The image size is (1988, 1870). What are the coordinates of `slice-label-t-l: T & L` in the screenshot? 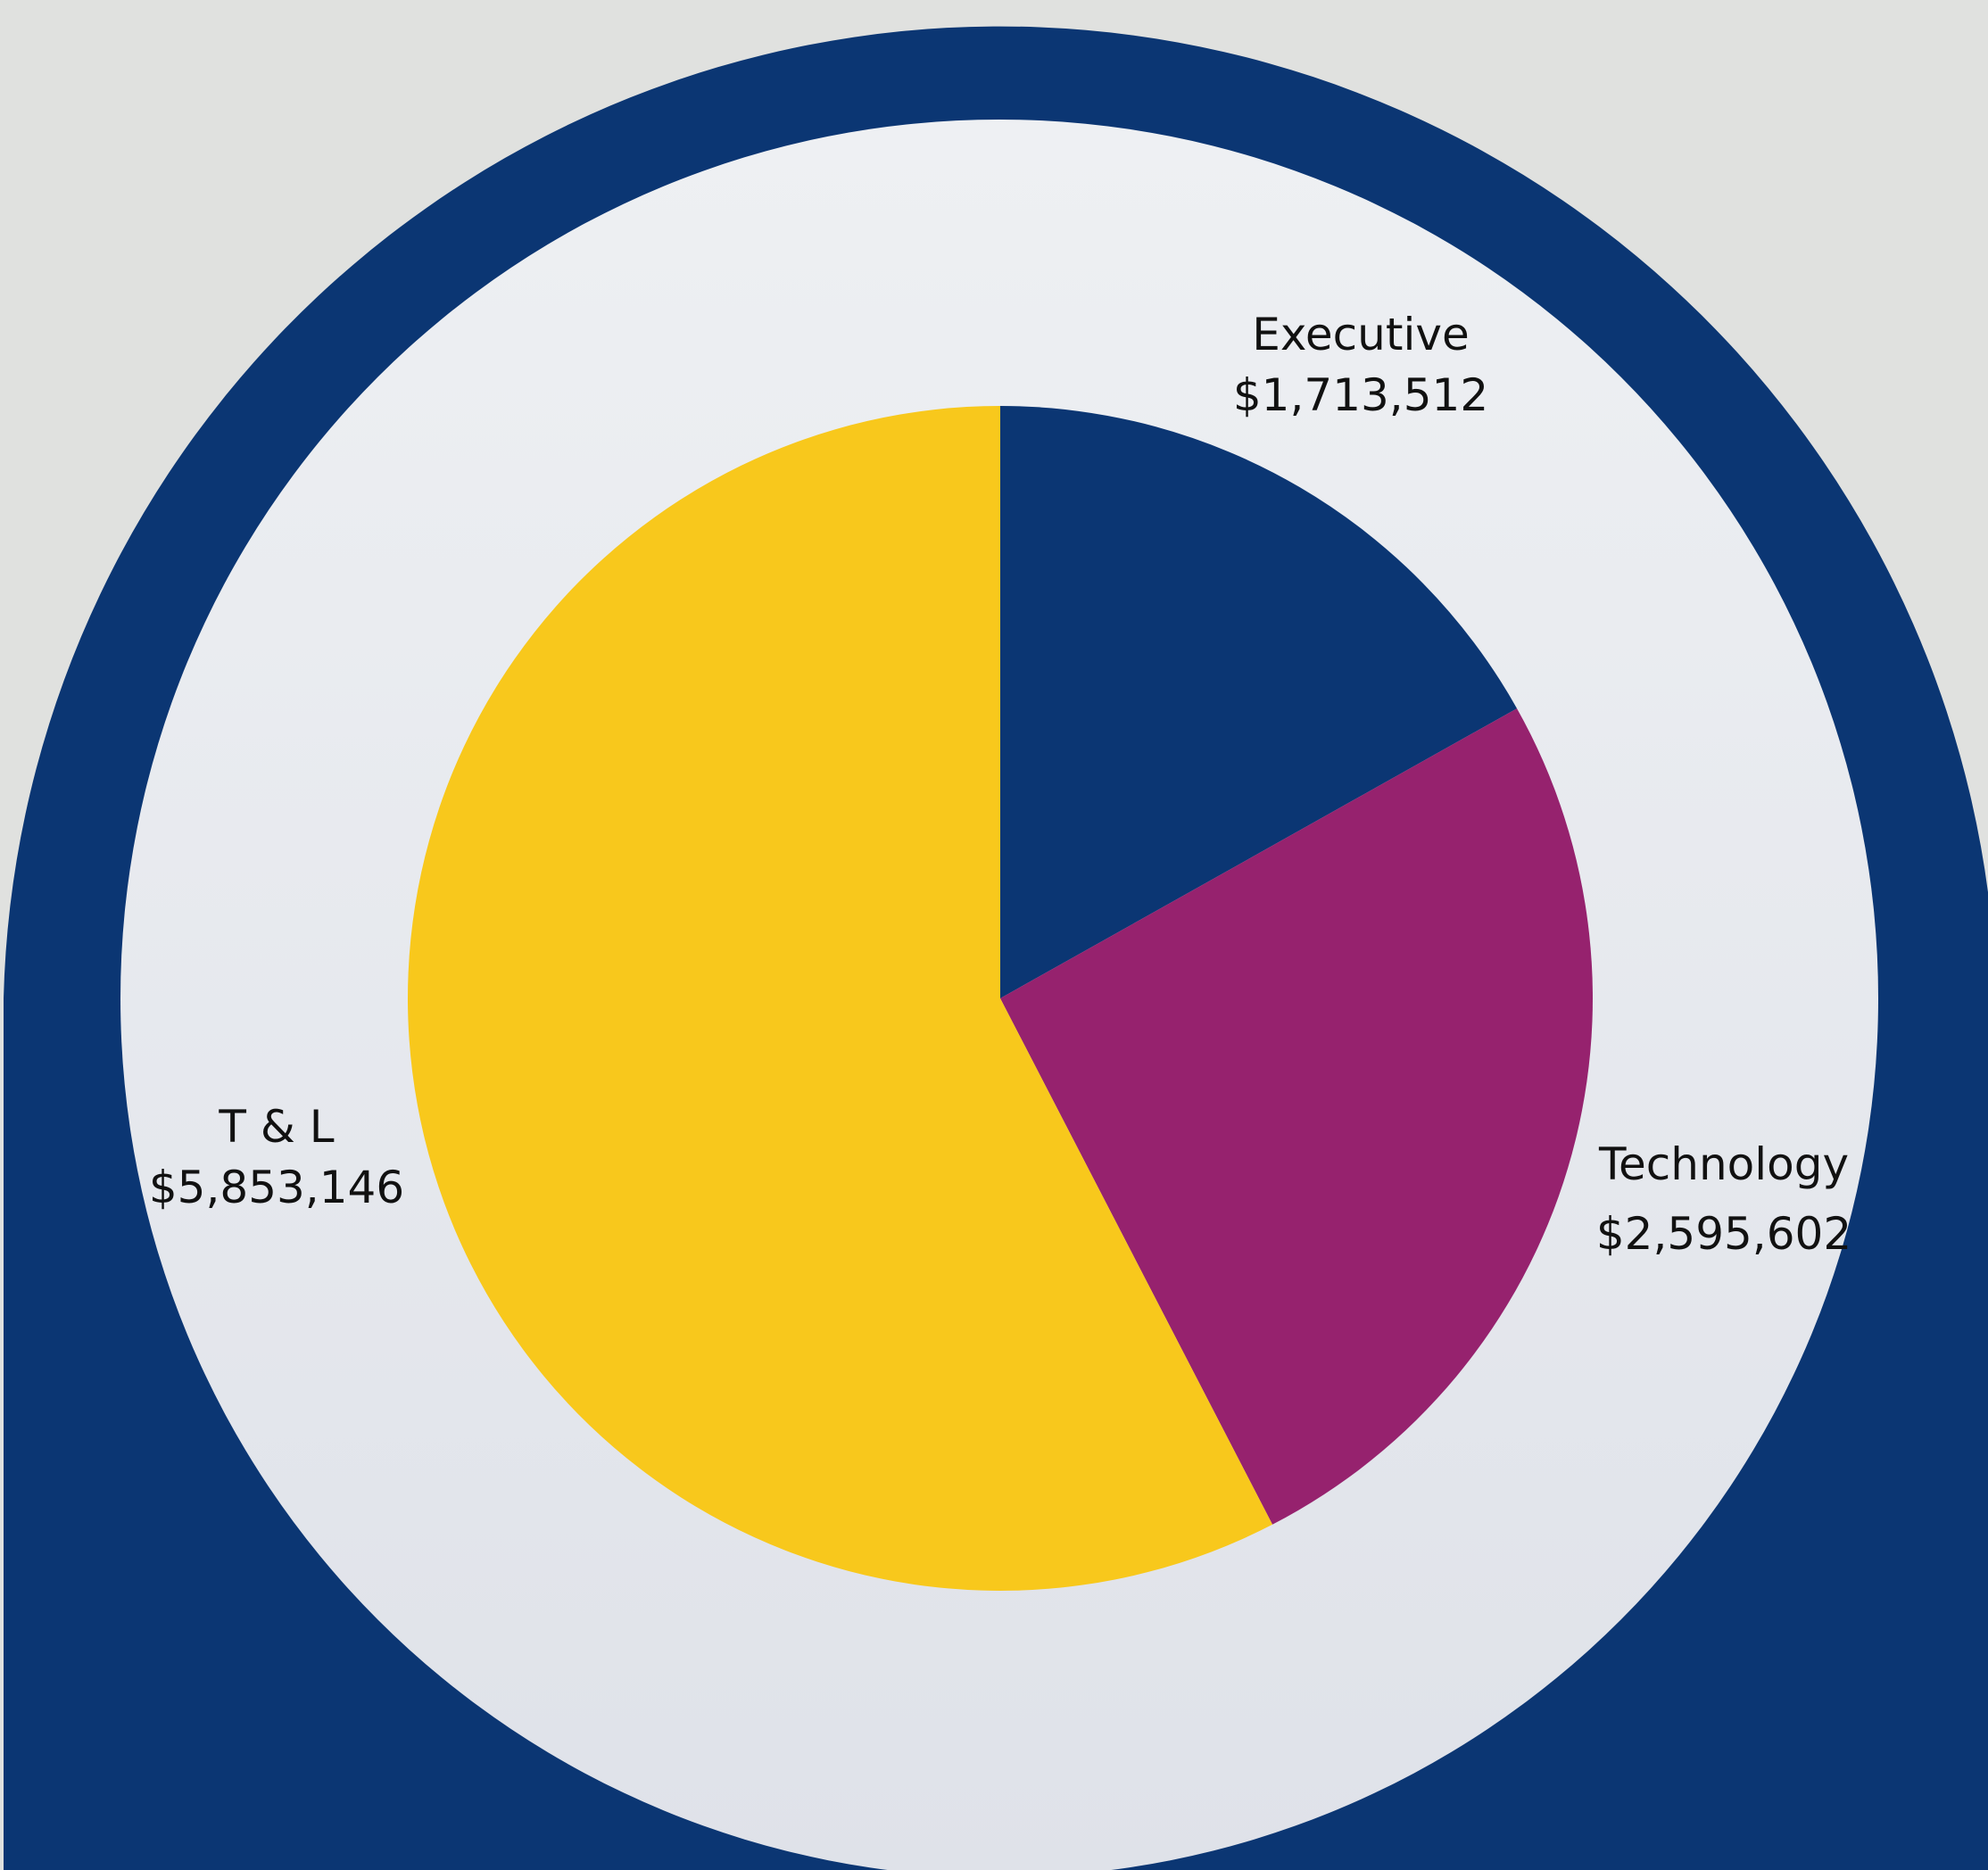 It's located at (276, 1127).